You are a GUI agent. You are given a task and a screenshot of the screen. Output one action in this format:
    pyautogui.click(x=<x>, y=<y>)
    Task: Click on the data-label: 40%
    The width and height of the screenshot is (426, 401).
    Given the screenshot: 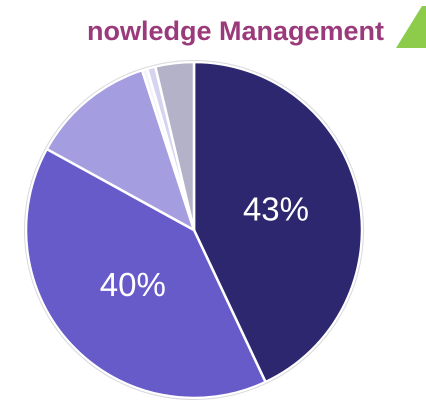 What is the action you would take?
    pyautogui.click(x=133, y=284)
    